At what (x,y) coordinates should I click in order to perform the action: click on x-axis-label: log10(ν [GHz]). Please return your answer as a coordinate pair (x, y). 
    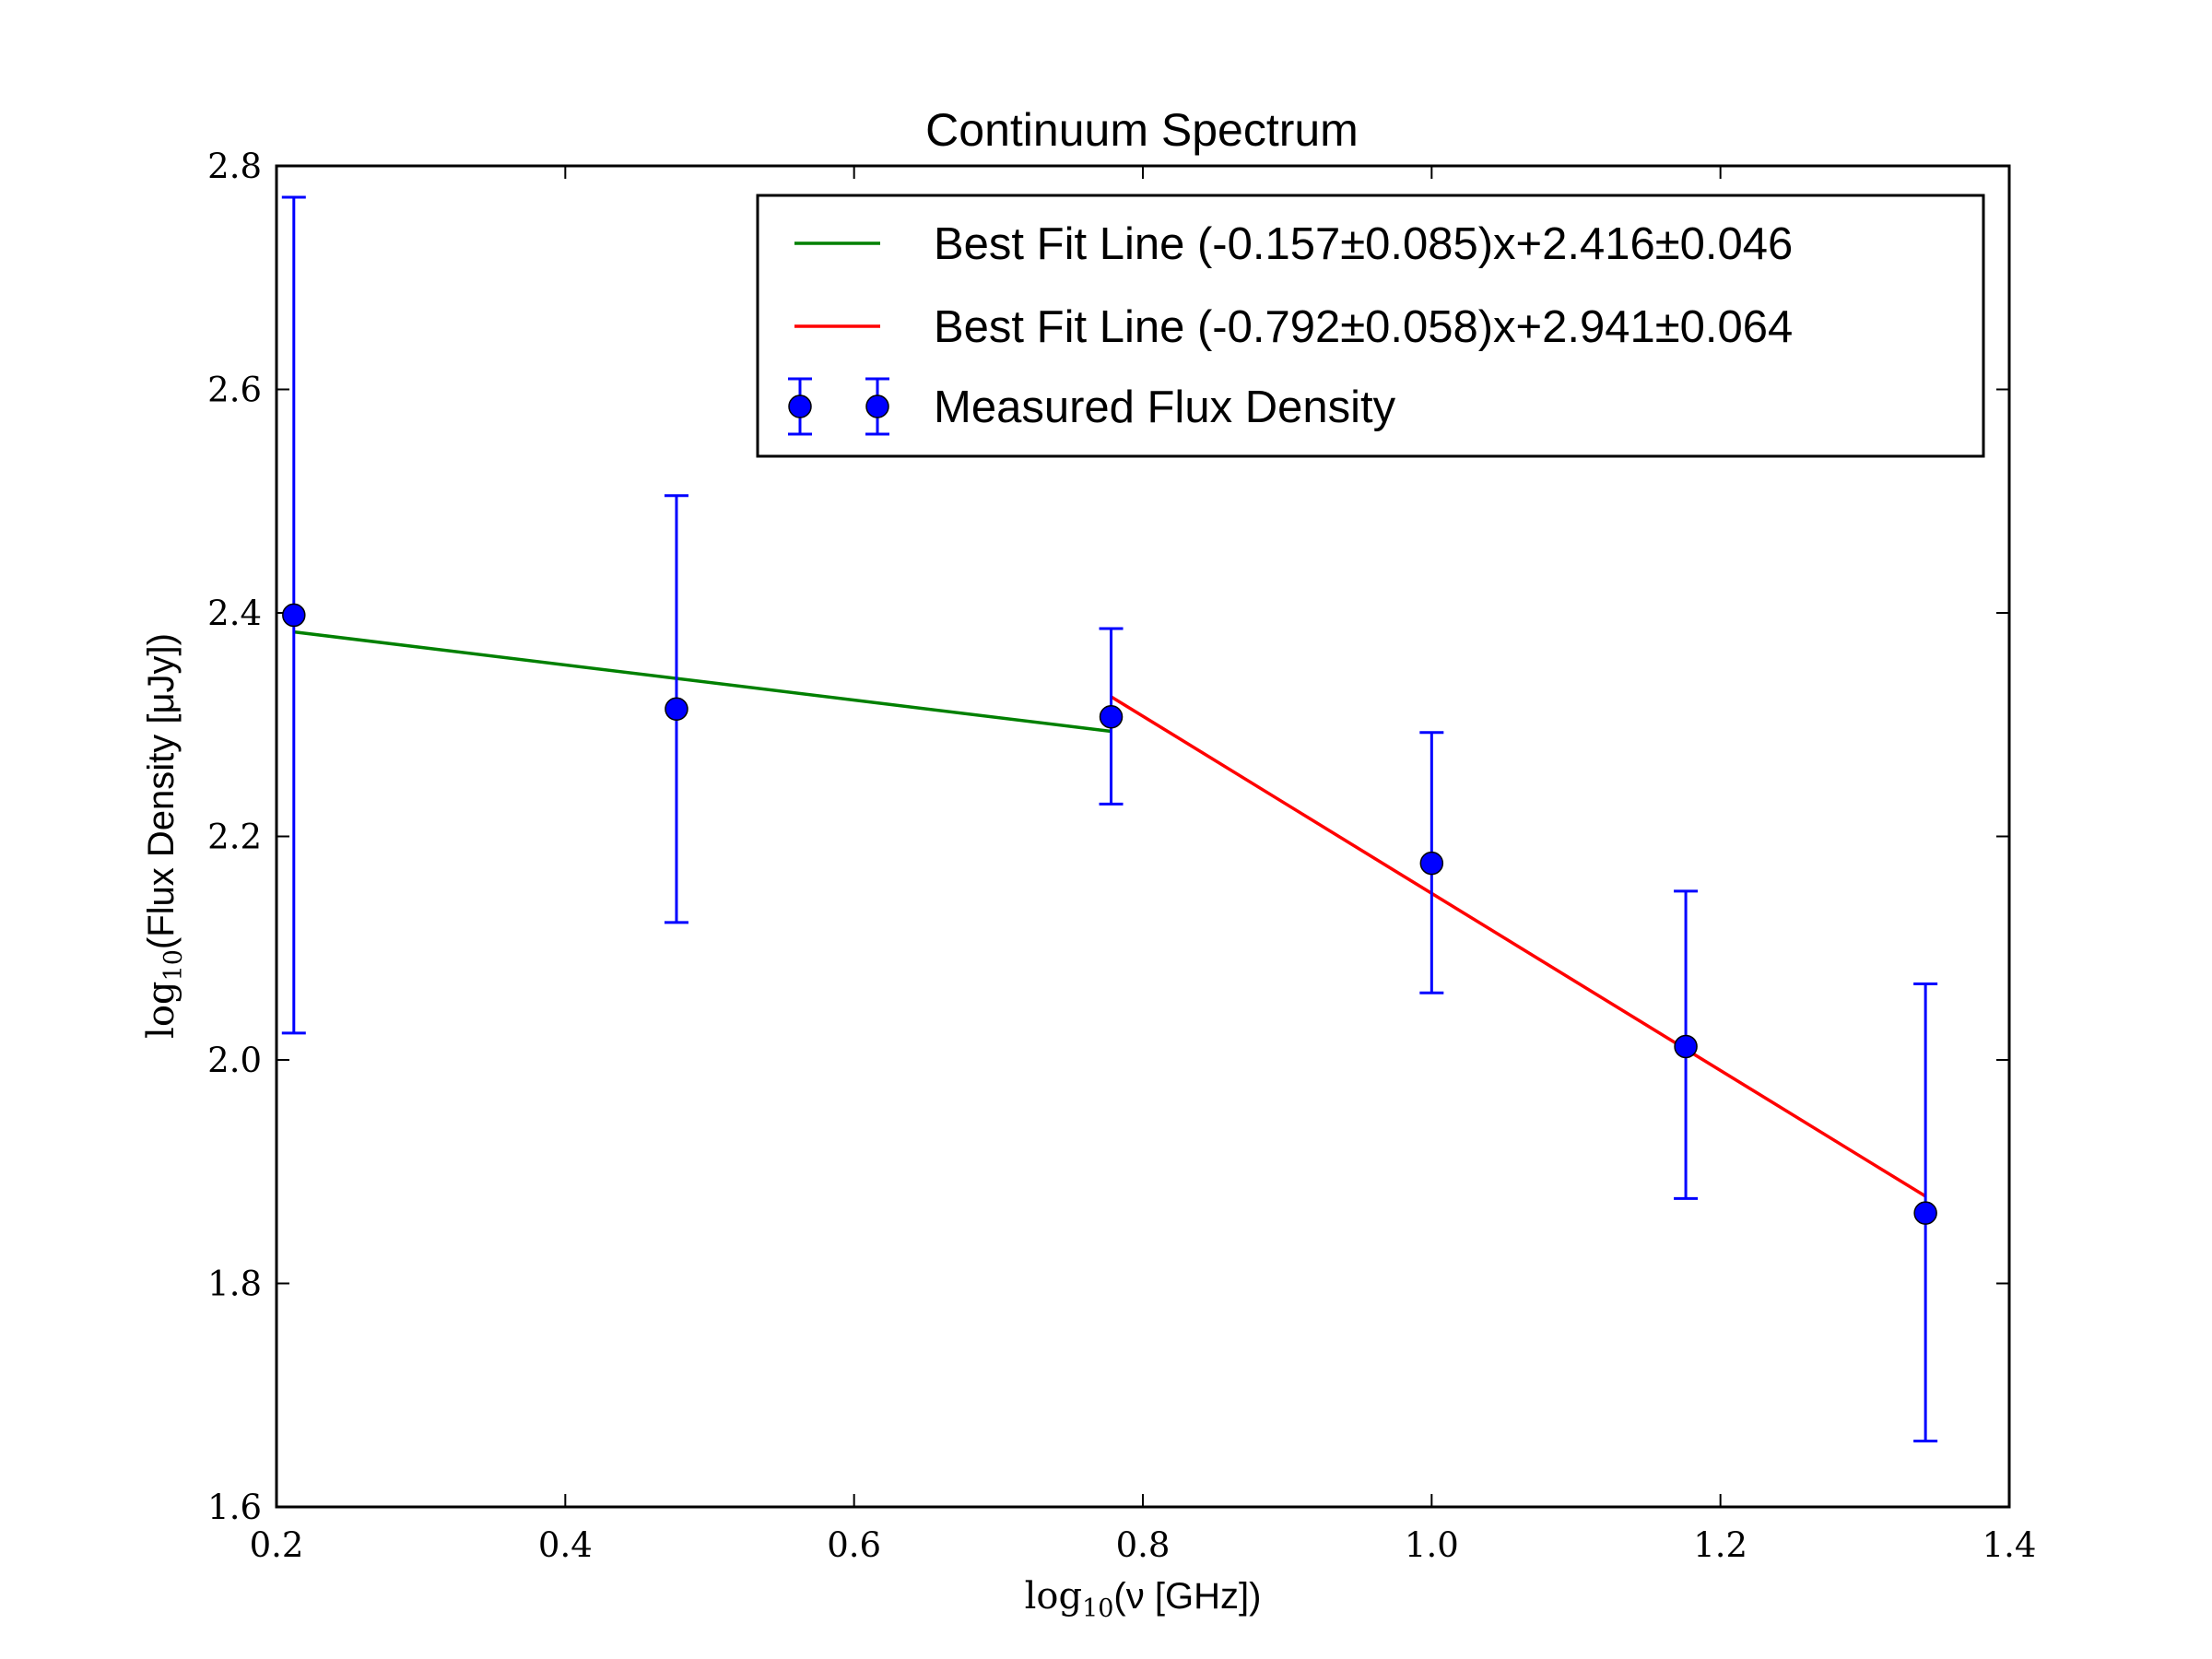
    Looking at the image, I should click on (1143, 1599).